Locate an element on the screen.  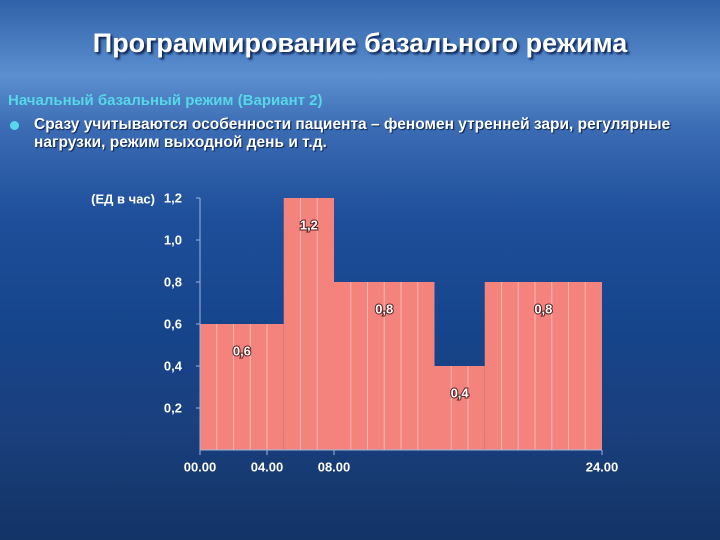
subtitle: Начальный базальный режим (Вариант 2) is located at coordinates (165, 100).